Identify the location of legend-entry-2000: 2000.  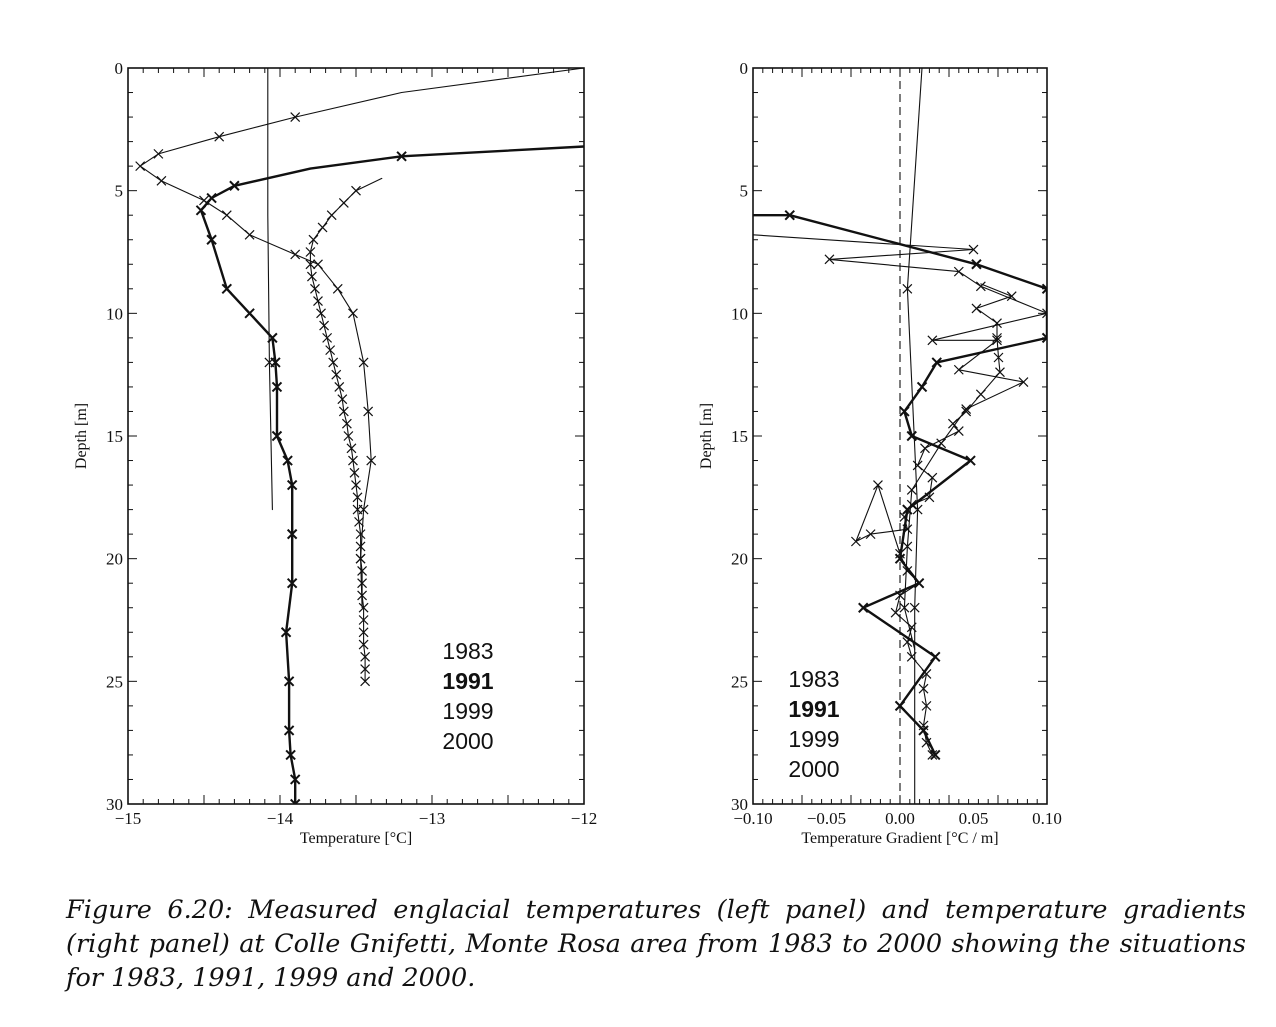
(467, 741).